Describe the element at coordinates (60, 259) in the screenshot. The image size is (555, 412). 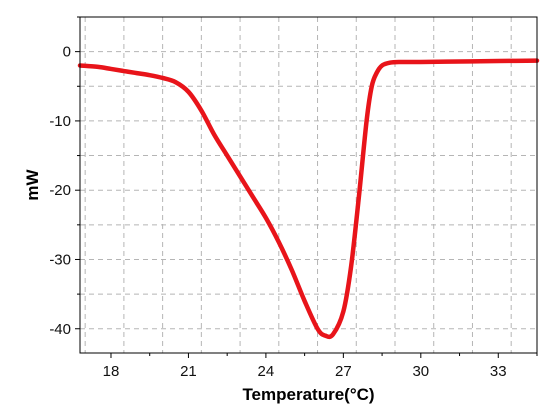
I see `y-tick-label: -30` at that location.